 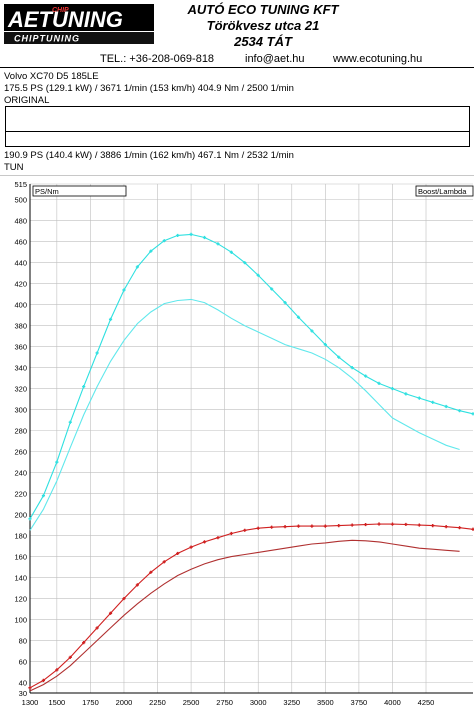 What do you see at coordinates (27, 100) in the screenshot?
I see `original-label: ORIGINAL` at bounding box center [27, 100].